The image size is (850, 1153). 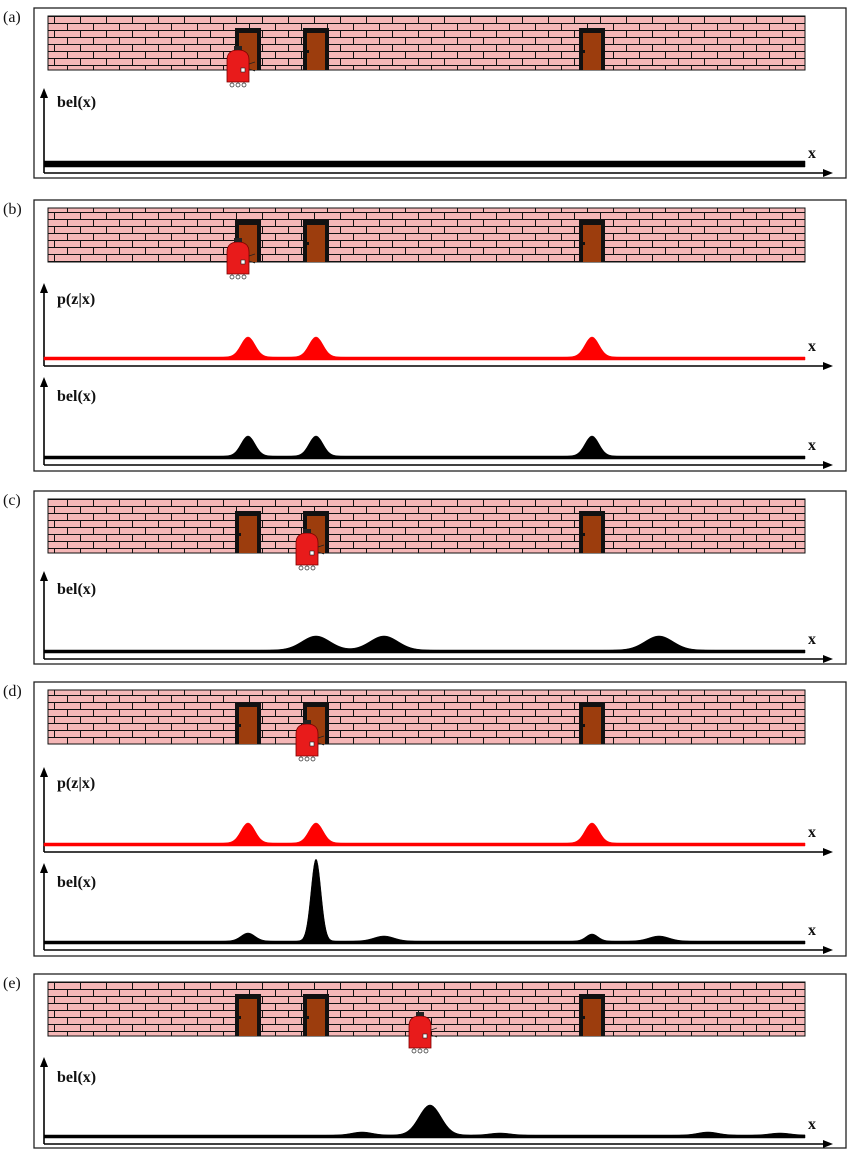 I want to click on panel-a: (a) bel(x) x, so click(x=425, y=93).